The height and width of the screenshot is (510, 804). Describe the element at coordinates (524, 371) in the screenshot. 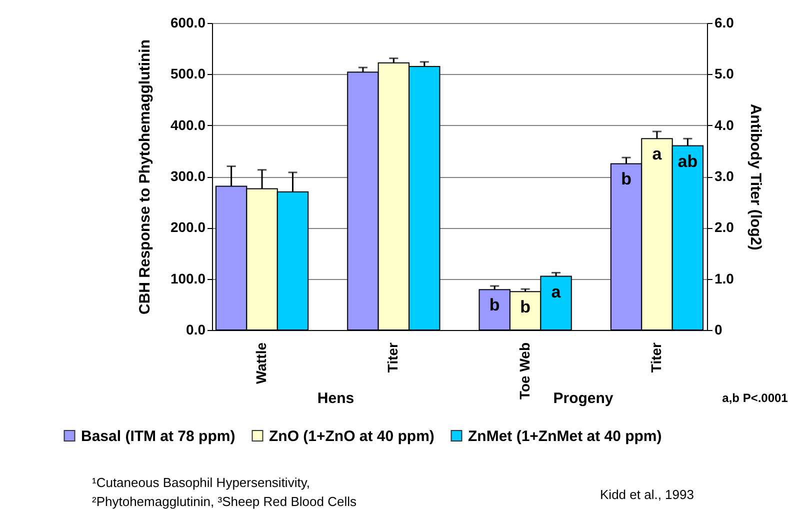

I see `x-tick-label: Toe Web` at that location.